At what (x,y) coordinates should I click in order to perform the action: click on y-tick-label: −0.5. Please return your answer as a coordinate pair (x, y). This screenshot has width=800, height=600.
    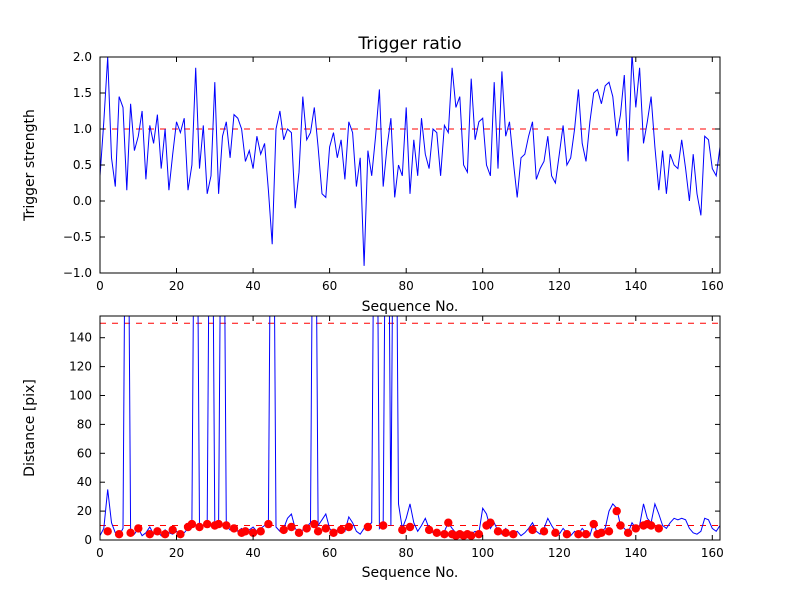
    Looking at the image, I should click on (77, 237).